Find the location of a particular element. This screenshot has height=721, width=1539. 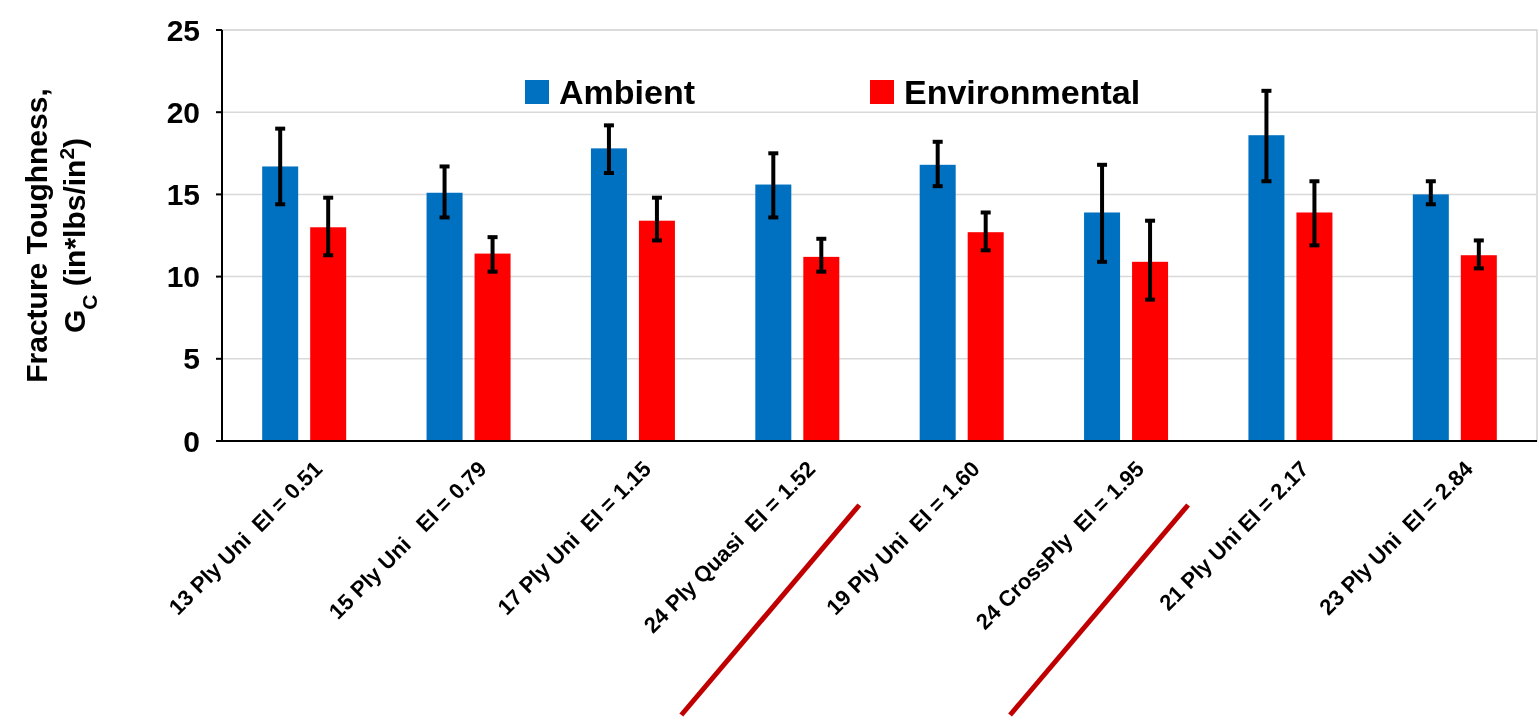

y-tick-label: 5 is located at coordinates (191, 359).